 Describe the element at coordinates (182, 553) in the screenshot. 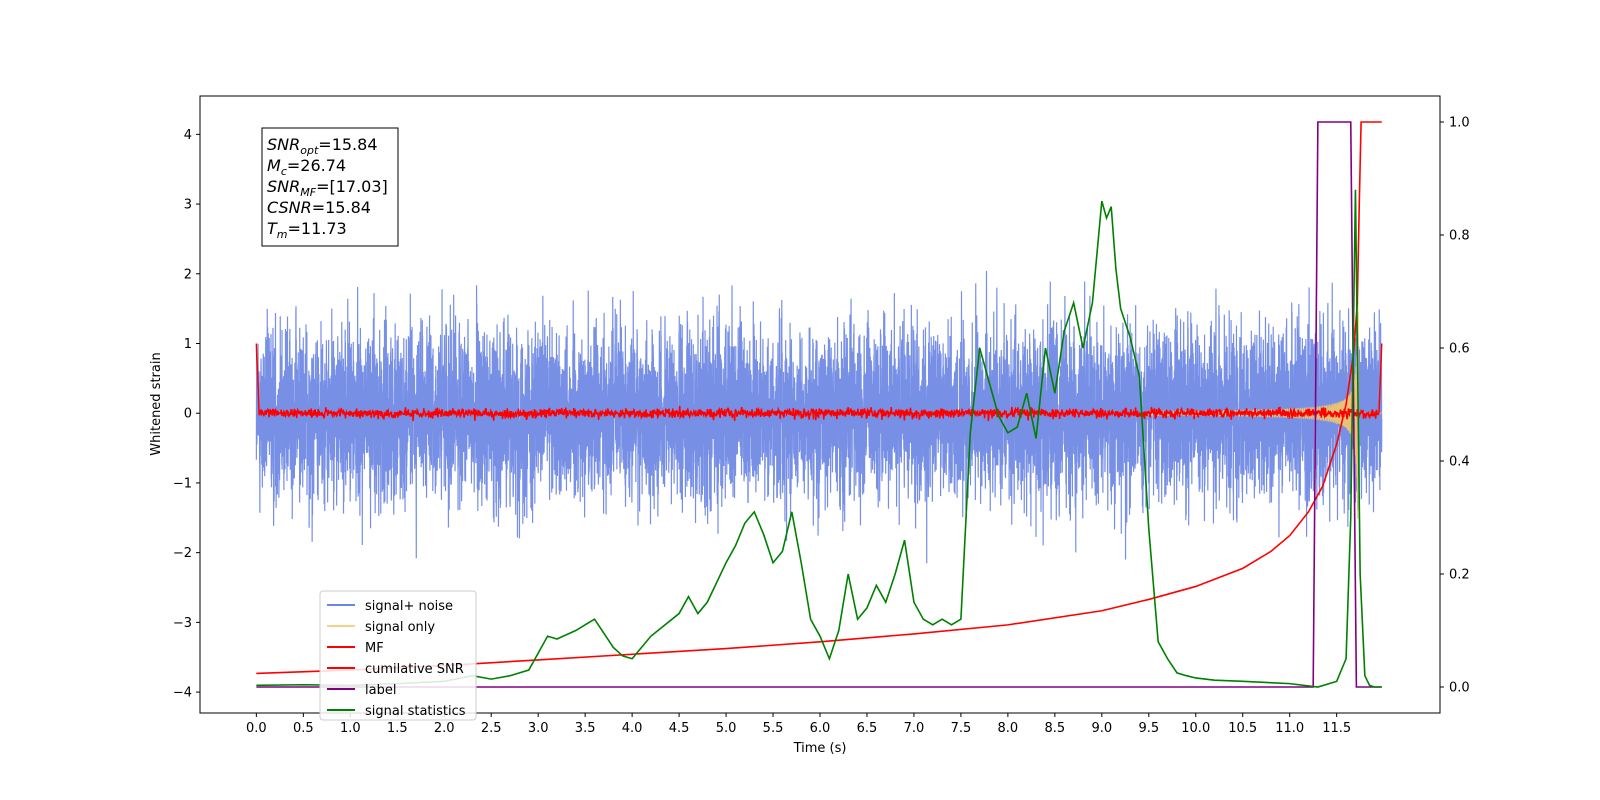

I see `y-left-tick-label: −2` at that location.